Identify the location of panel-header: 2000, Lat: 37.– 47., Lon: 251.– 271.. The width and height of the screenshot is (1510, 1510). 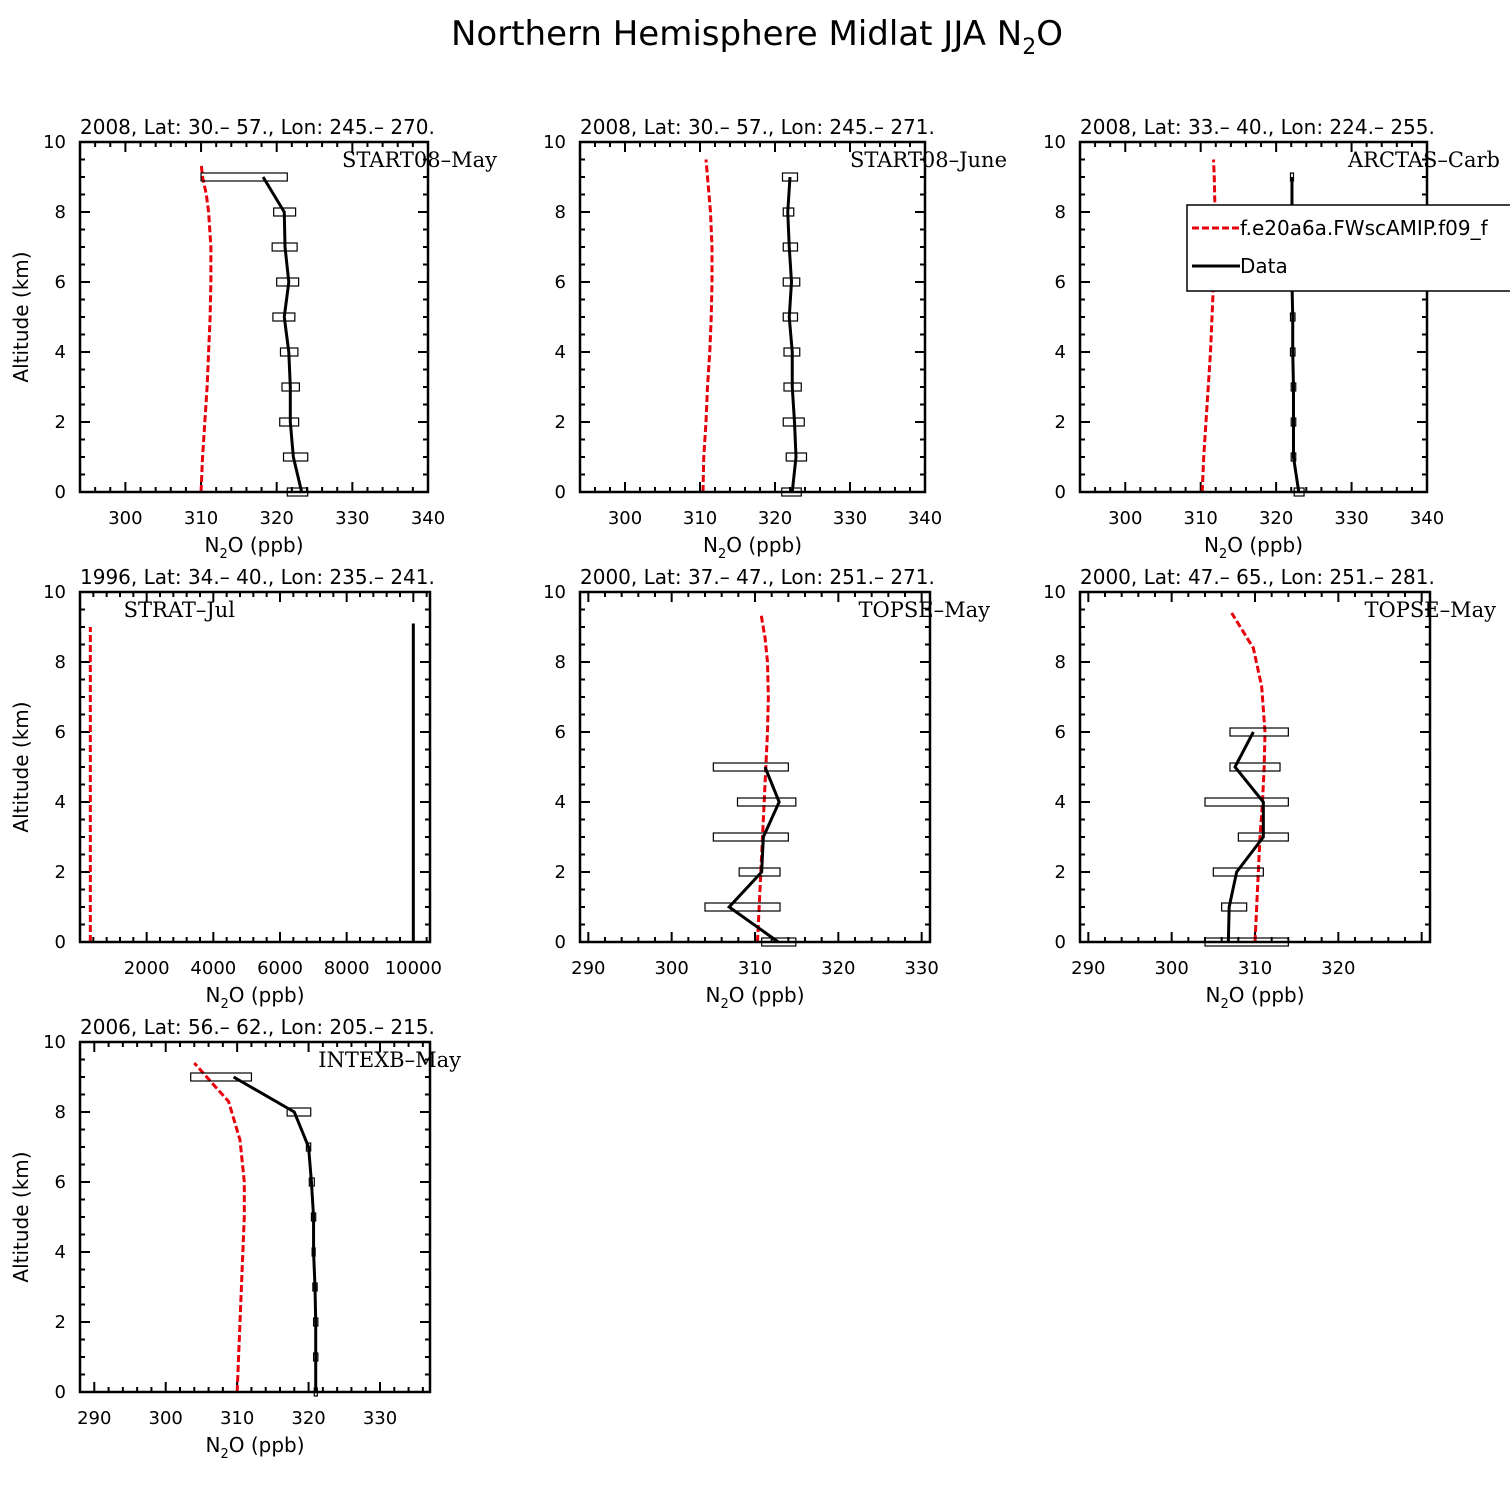
(757, 577).